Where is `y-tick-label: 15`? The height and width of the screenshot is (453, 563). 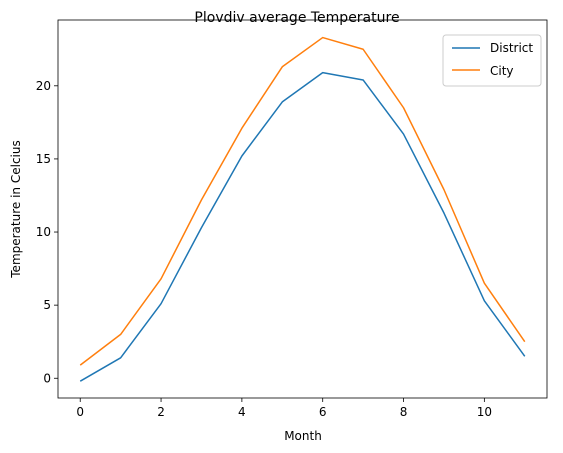
y-tick-label: 15 is located at coordinates (43, 159).